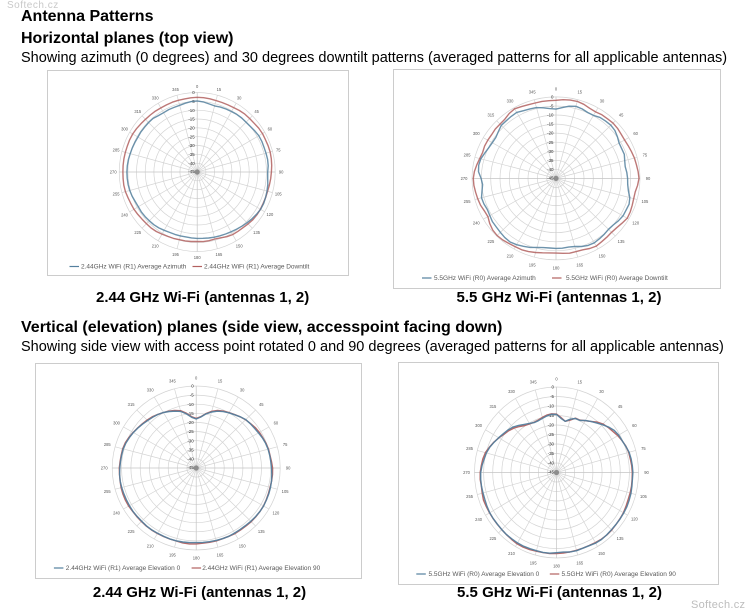 This screenshot has height=614, width=755. What do you see at coordinates (477, 223) in the screenshot?
I see `svg-text: 240` at bounding box center [477, 223].